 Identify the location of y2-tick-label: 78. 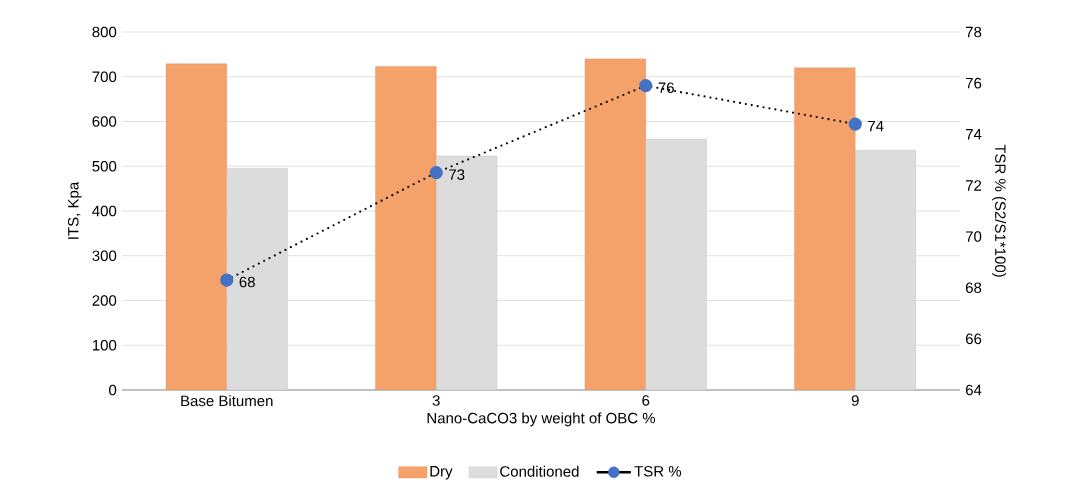
(973, 32).